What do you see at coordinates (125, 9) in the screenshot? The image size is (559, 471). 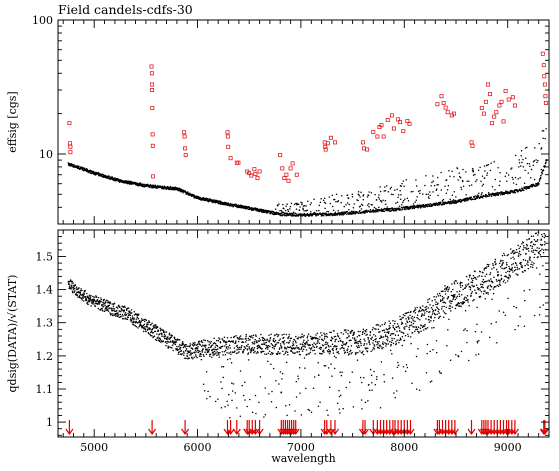 I see `chart-title: Field candels-cdfs-30` at bounding box center [125, 9].